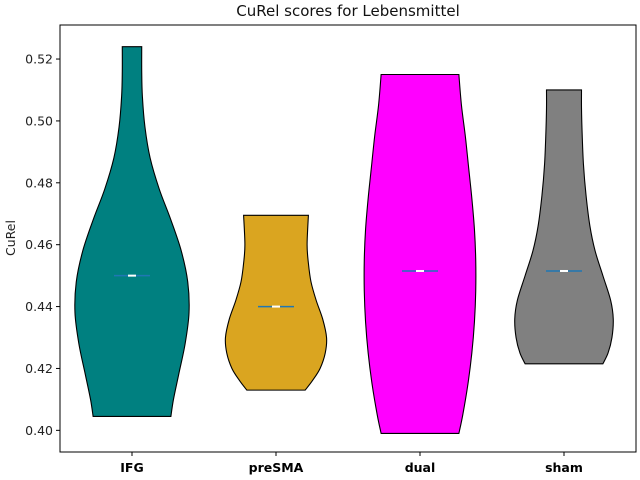 The image size is (640, 480). I want to click on median-markers, so click(348, 288).